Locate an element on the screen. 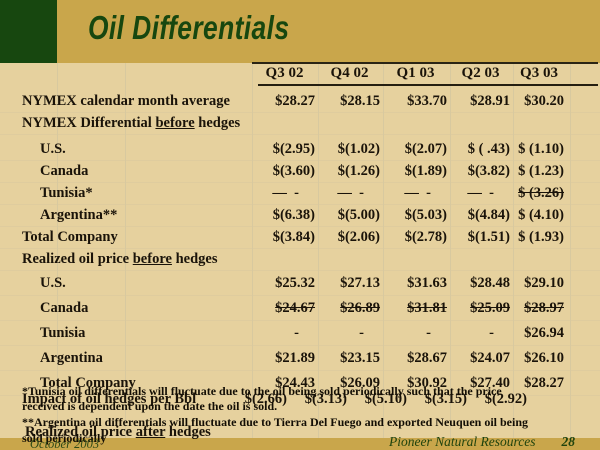 The image size is (600, 450). cell-value: $(3.82) is located at coordinates (488, 171).